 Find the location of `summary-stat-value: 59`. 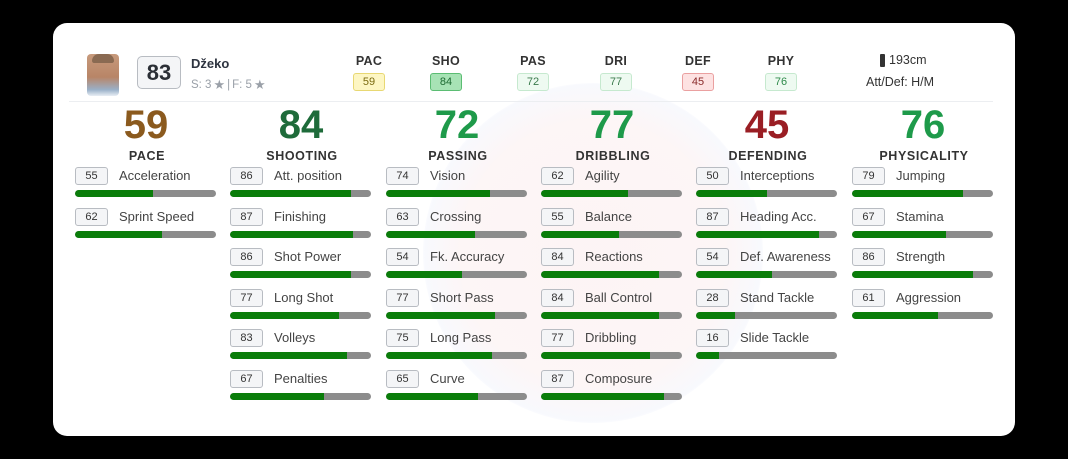

summary-stat-value: 59 is located at coordinates (369, 82).